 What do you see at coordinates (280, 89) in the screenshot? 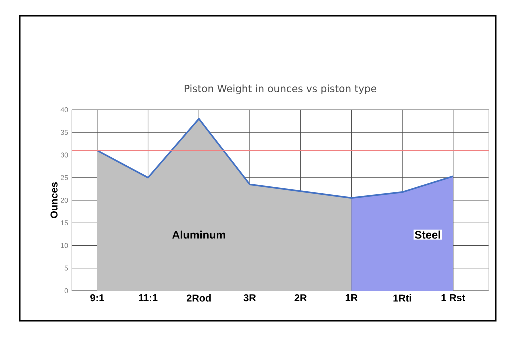
I see `chart-title: Piston Weight in ounces vs piston type` at bounding box center [280, 89].